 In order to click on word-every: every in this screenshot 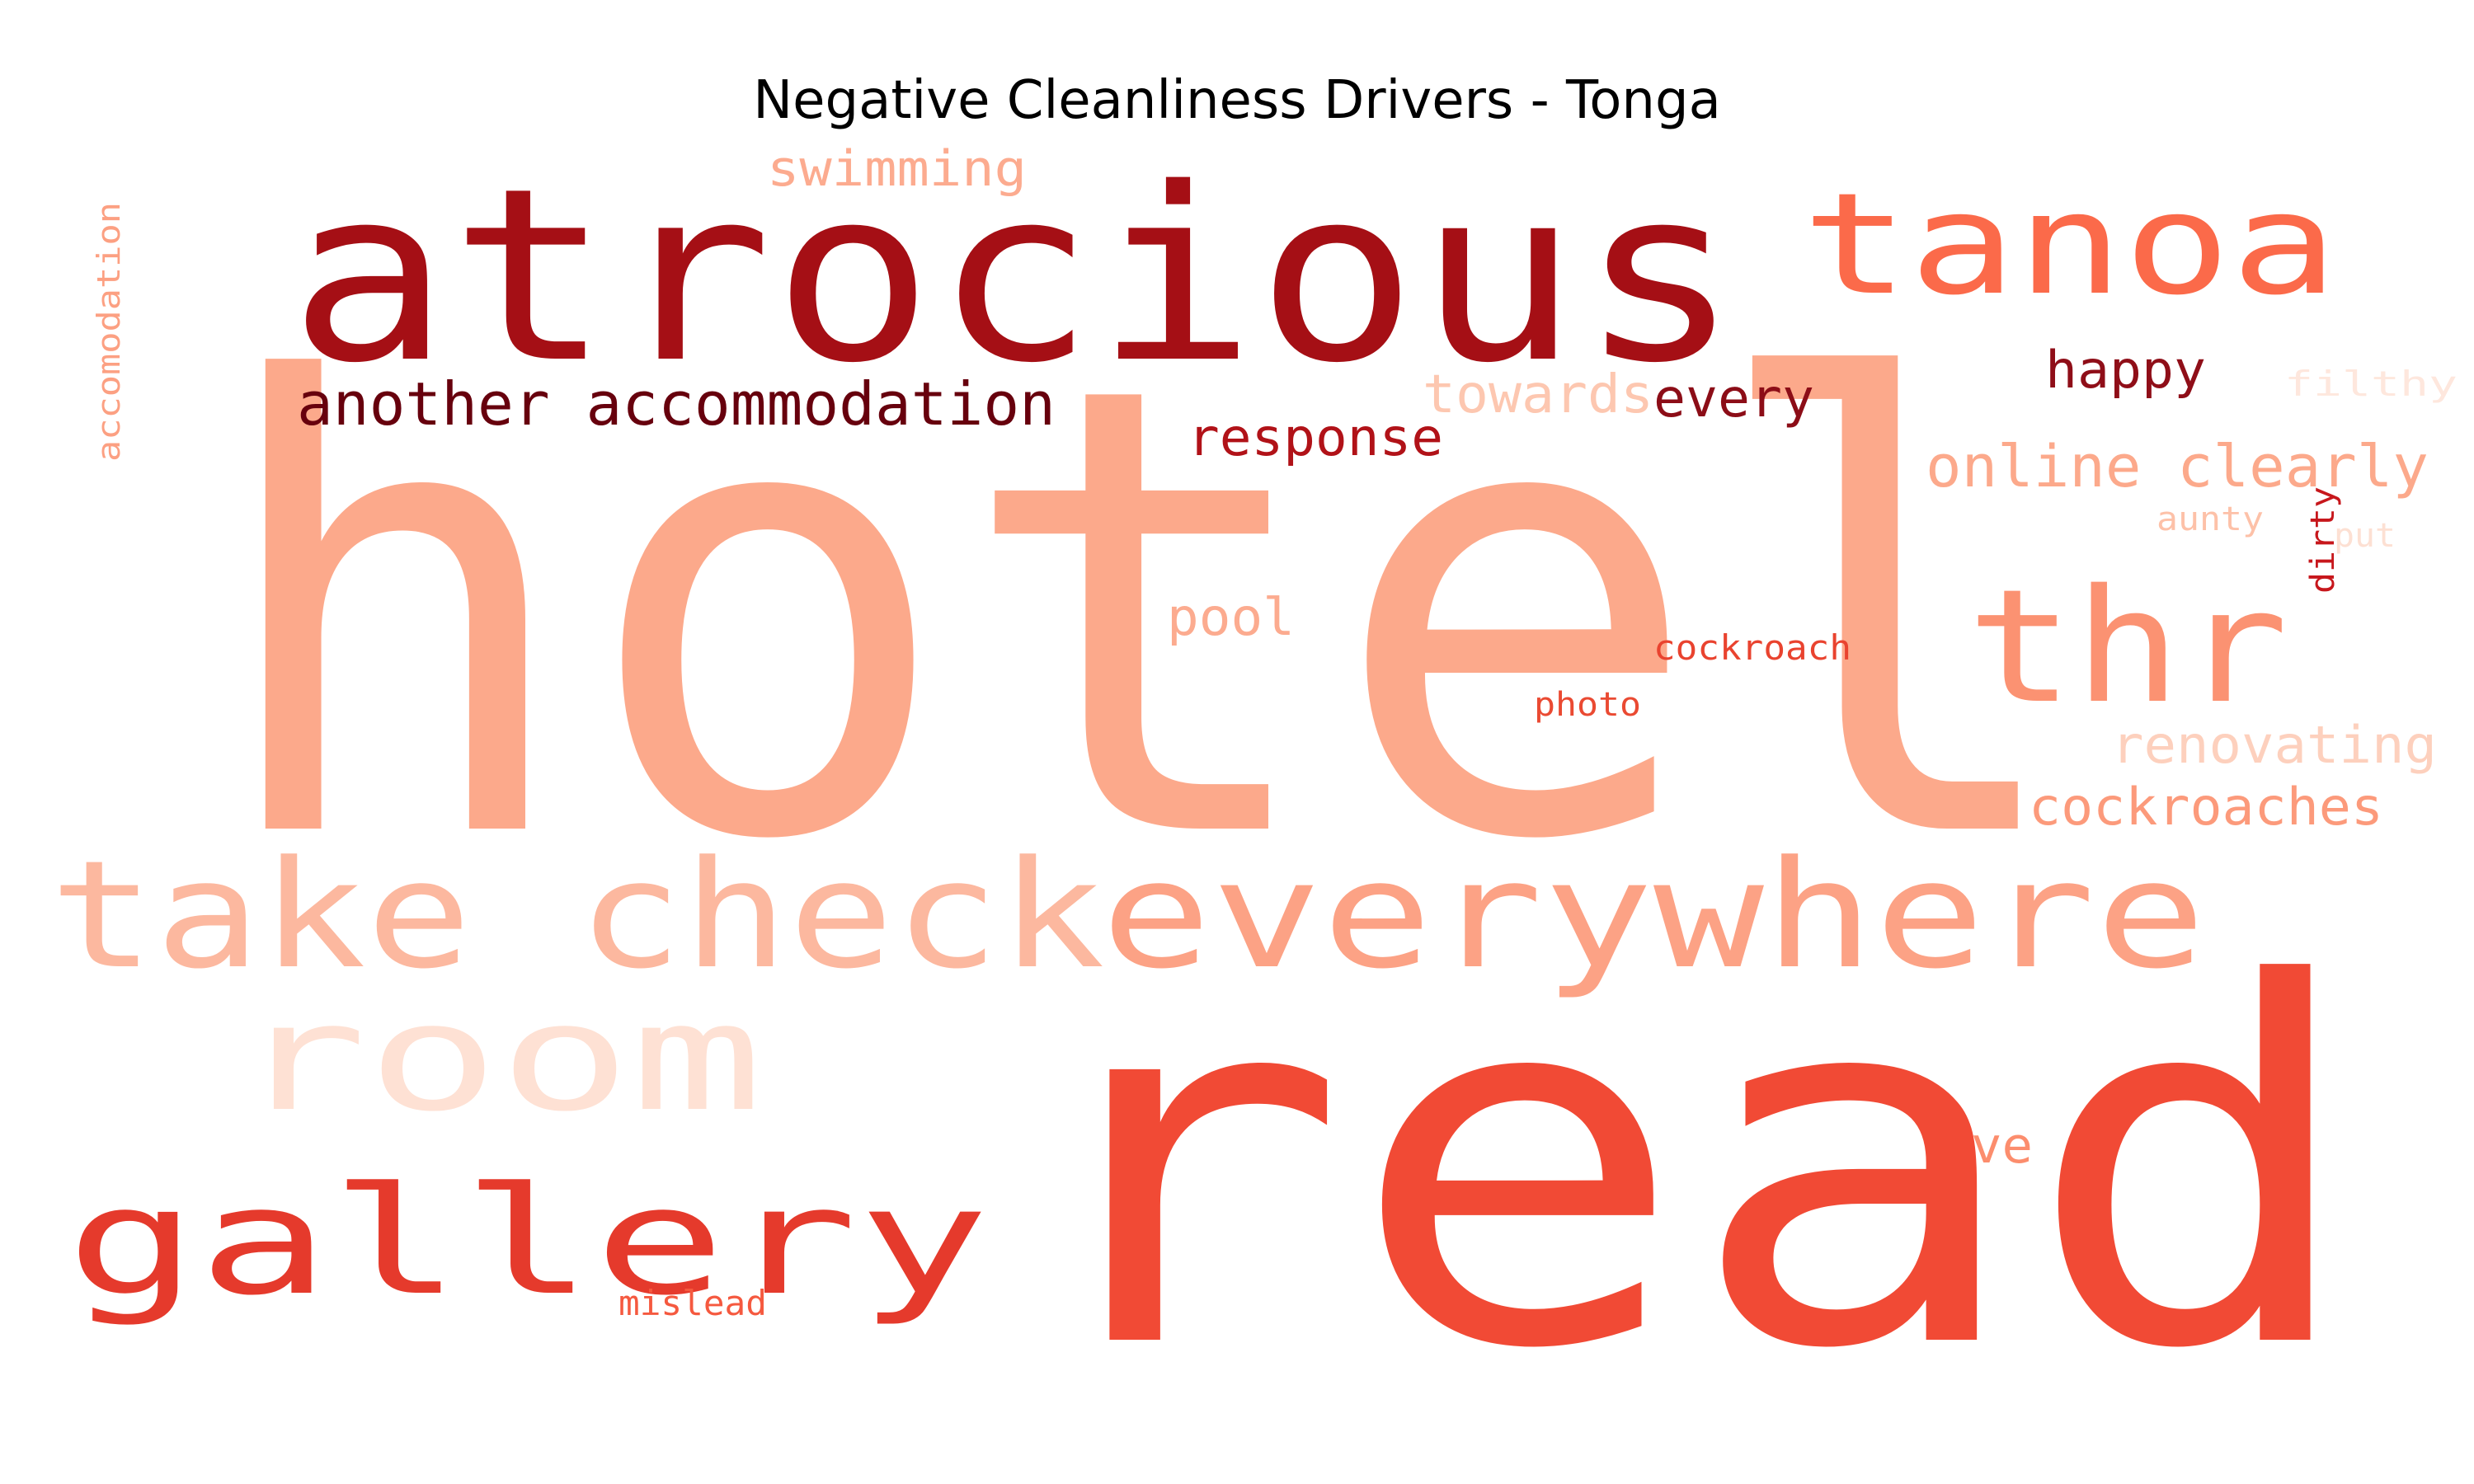, I will do `click(1733, 399)`.